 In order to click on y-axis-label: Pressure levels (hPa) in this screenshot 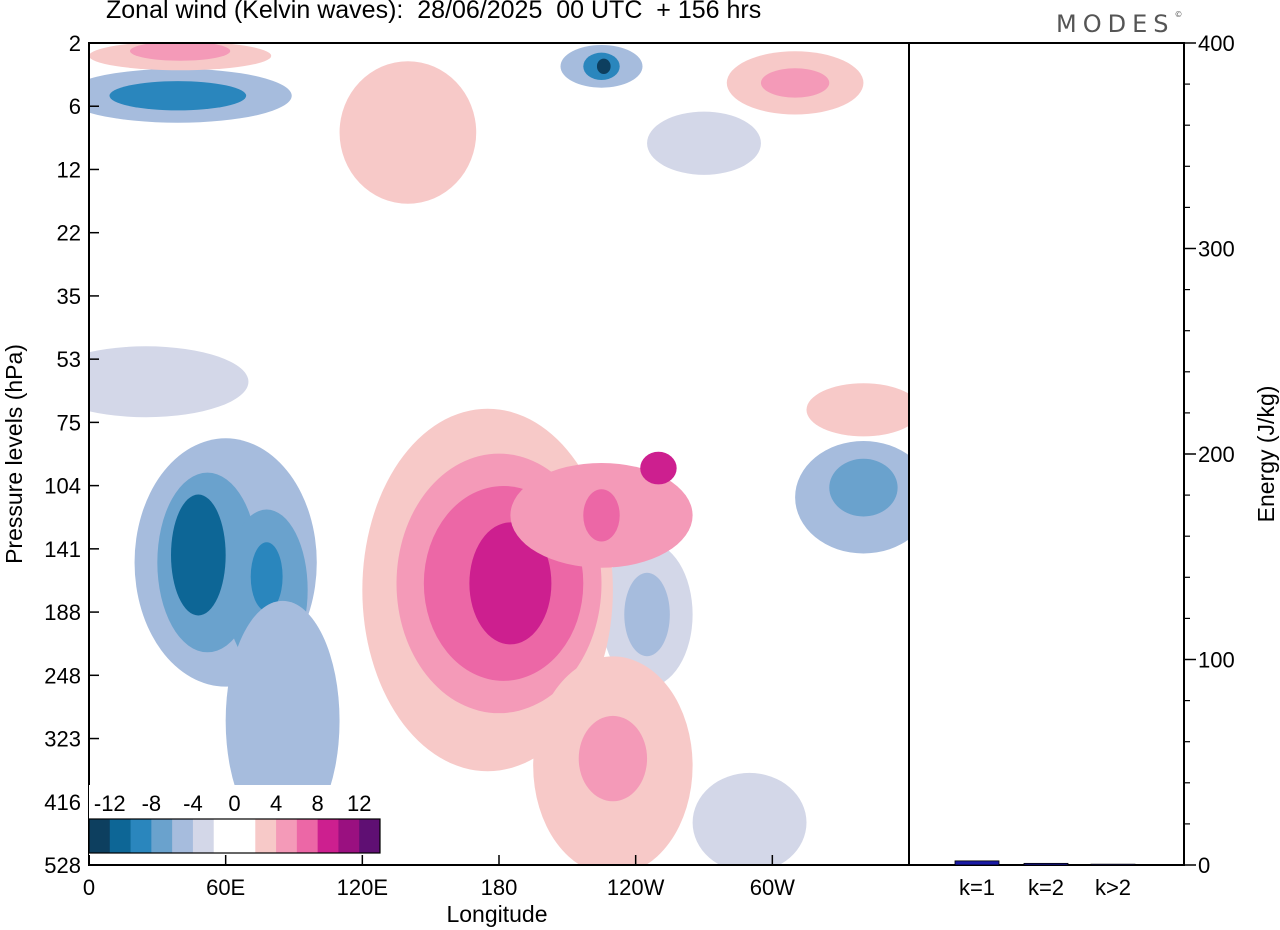, I will do `click(14, 454)`.